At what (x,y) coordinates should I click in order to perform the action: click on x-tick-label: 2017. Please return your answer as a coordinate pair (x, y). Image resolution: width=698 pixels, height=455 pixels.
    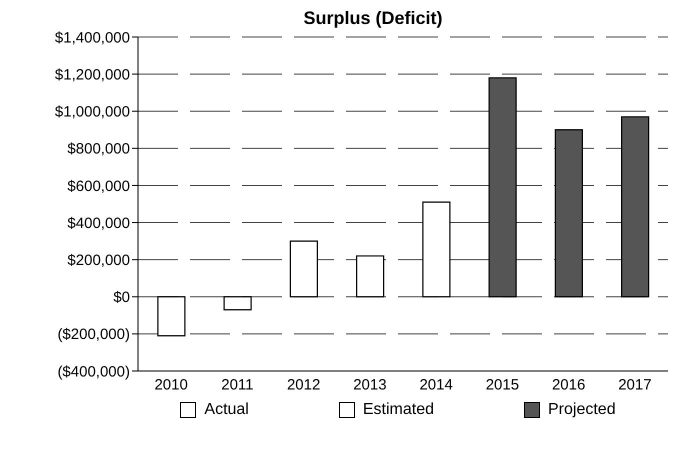
    Looking at the image, I should click on (635, 385).